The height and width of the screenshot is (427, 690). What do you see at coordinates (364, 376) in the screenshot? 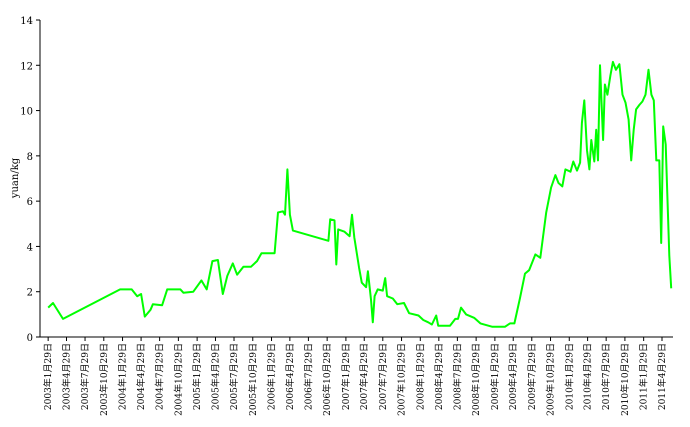
I see `x-tick-label: 2007年4月29日` at bounding box center [364, 376].